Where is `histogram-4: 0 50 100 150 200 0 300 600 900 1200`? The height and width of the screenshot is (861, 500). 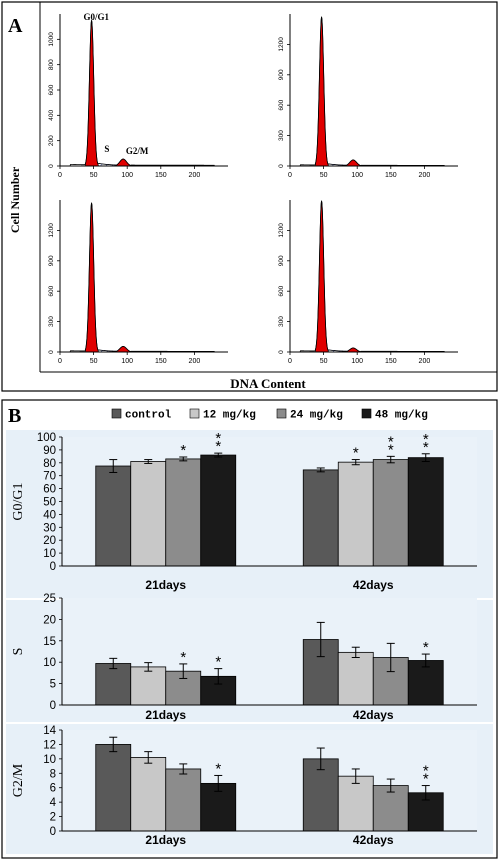 histogram-4: 0 50 100 150 200 0 300 600 900 1200 is located at coordinates (368, 282).